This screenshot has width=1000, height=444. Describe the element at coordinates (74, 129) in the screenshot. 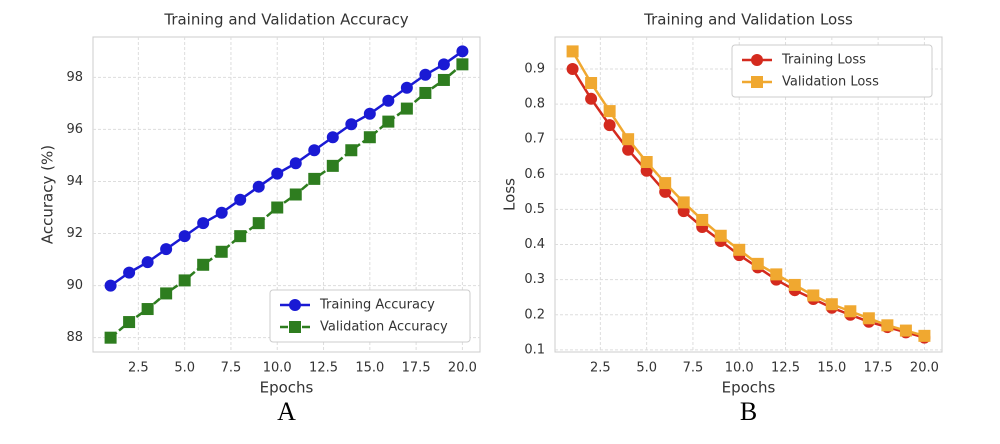

I see `y-tick-label: 96` at that location.